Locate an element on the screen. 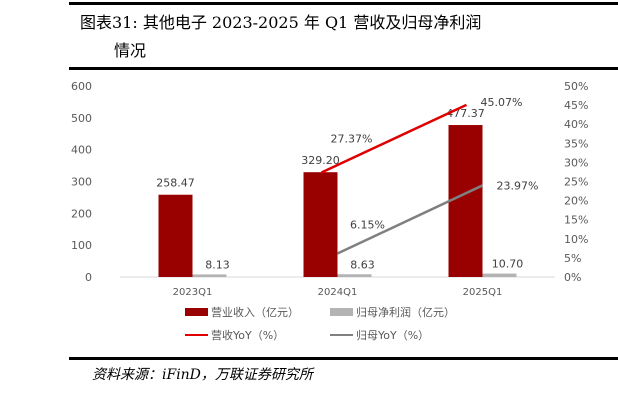  left-tick-label: 300 is located at coordinates (81, 182).